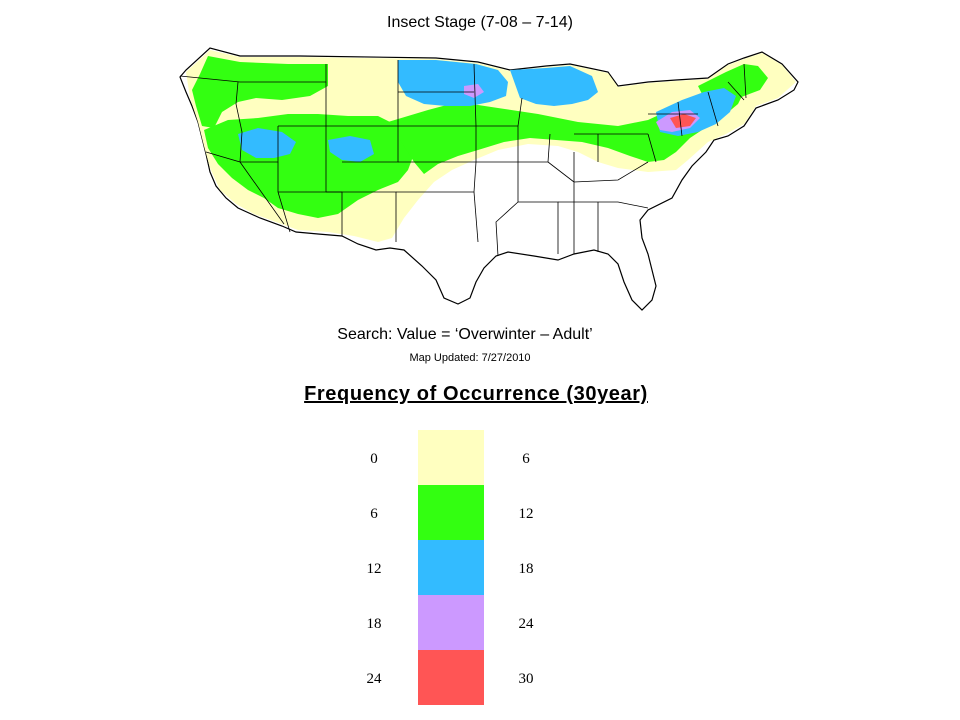 The image size is (960, 720). I want to click on legend-high-value: 18, so click(526, 569).